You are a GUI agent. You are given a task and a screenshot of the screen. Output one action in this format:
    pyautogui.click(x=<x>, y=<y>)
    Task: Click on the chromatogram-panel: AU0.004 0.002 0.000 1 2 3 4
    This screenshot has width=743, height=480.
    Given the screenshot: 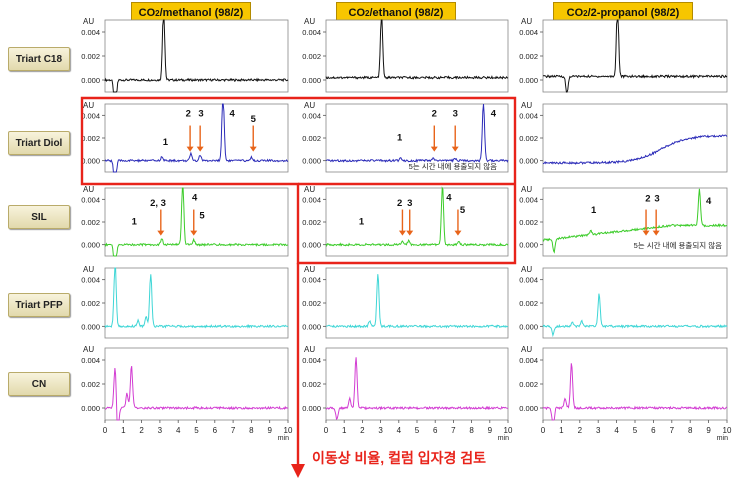 What is the action you would take?
    pyautogui.click(x=623, y=221)
    